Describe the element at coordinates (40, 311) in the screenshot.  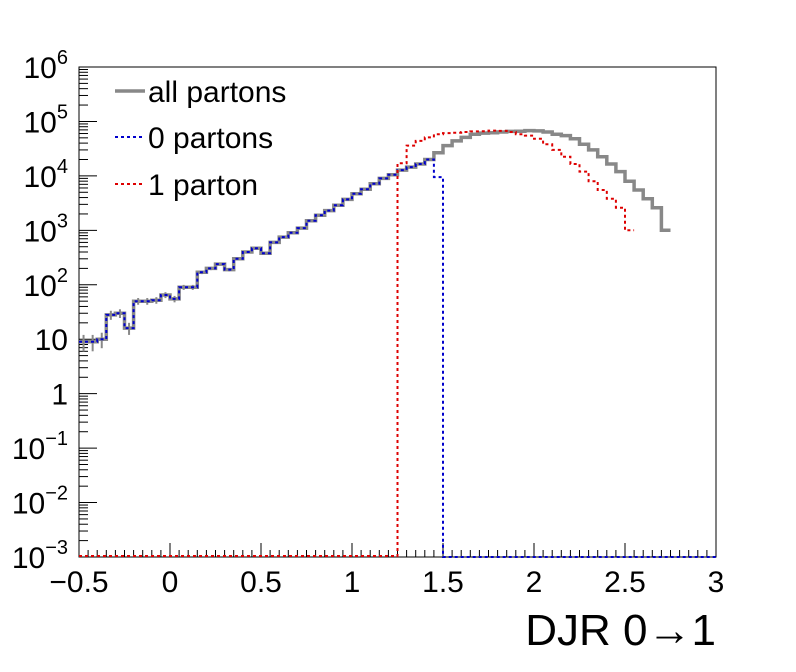
I see `y-tick-labels: 10⁻³ 10⁻² 10⁻¹ 1 10 10² 10³ 10⁴ 10⁵ 10⁶` at that location.